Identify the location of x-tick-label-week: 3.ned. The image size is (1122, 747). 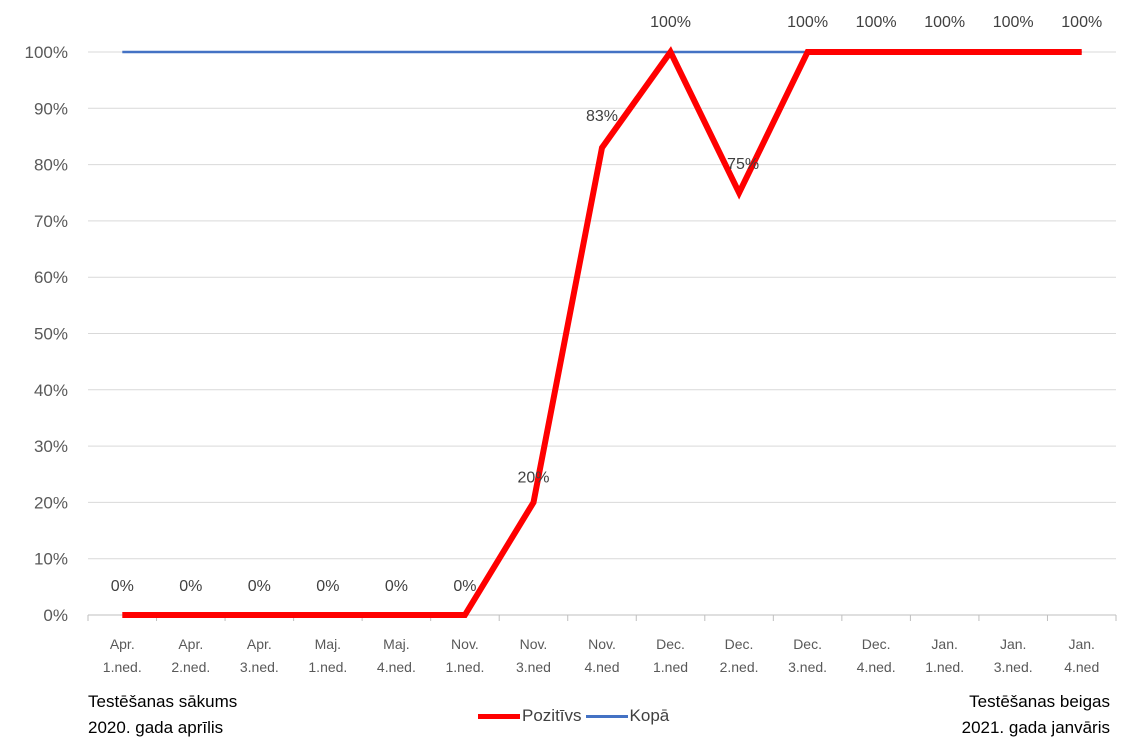
(533, 667).